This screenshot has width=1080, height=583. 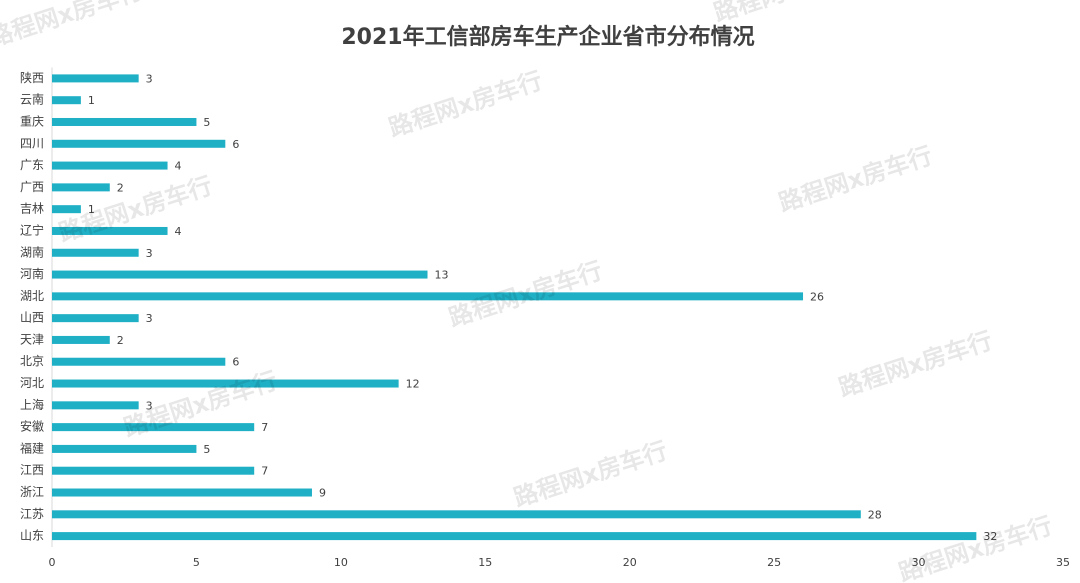 I want to click on x-tick-label: 15, so click(x=485, y=562).